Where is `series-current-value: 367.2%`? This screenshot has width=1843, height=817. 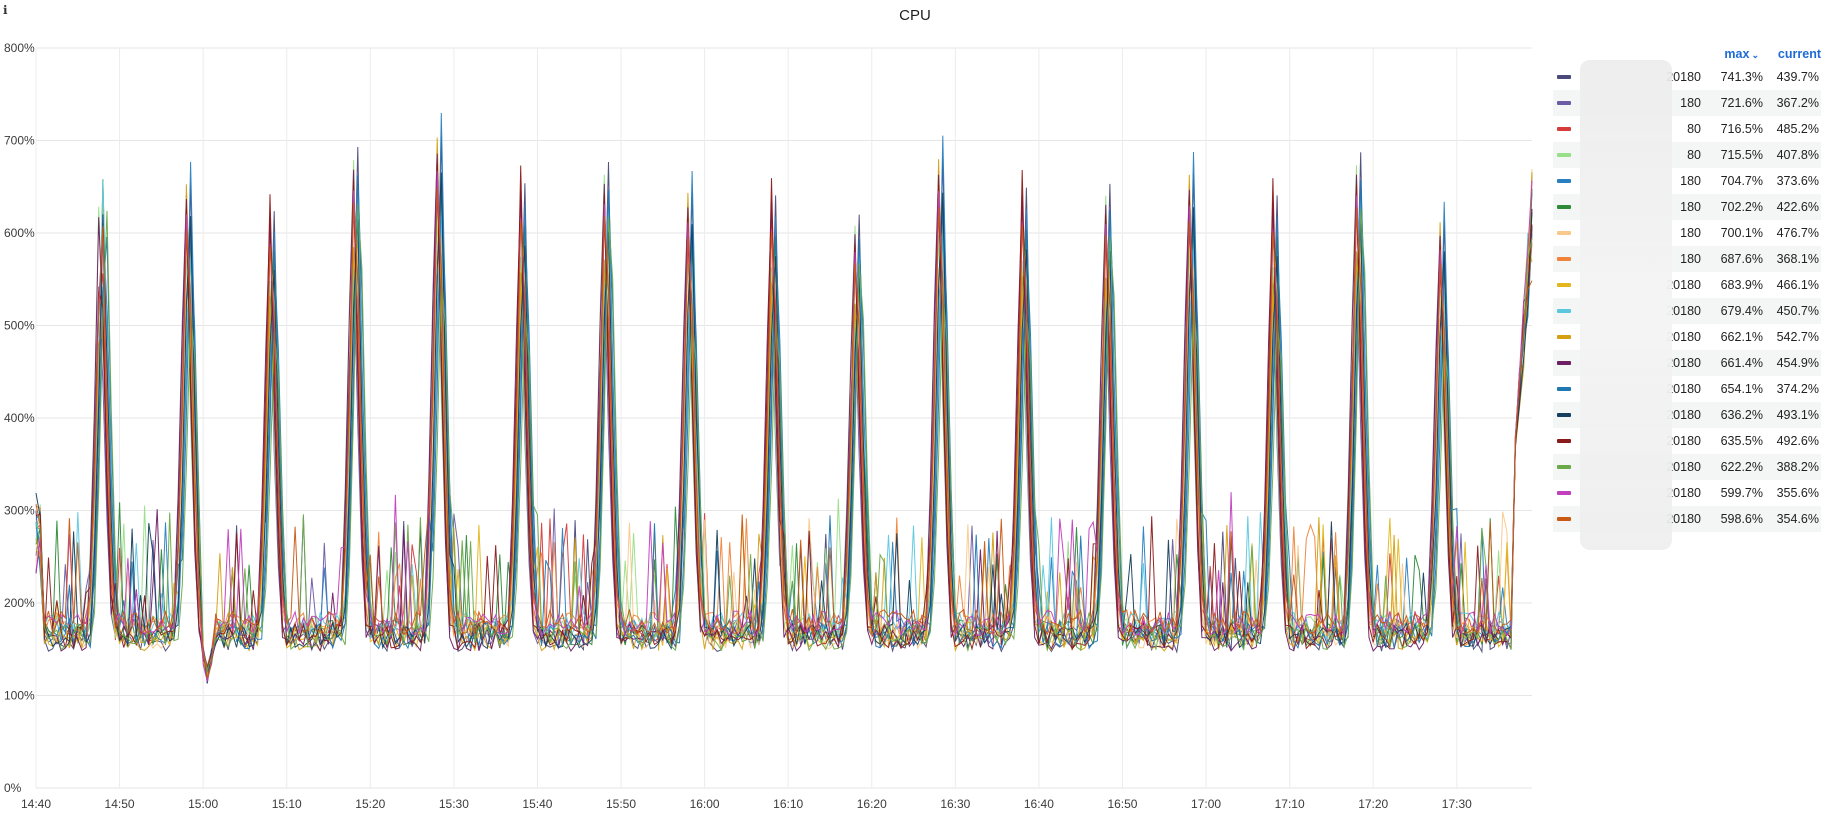
series-current-value: 367.2% is located at coordinates (1797, 103).